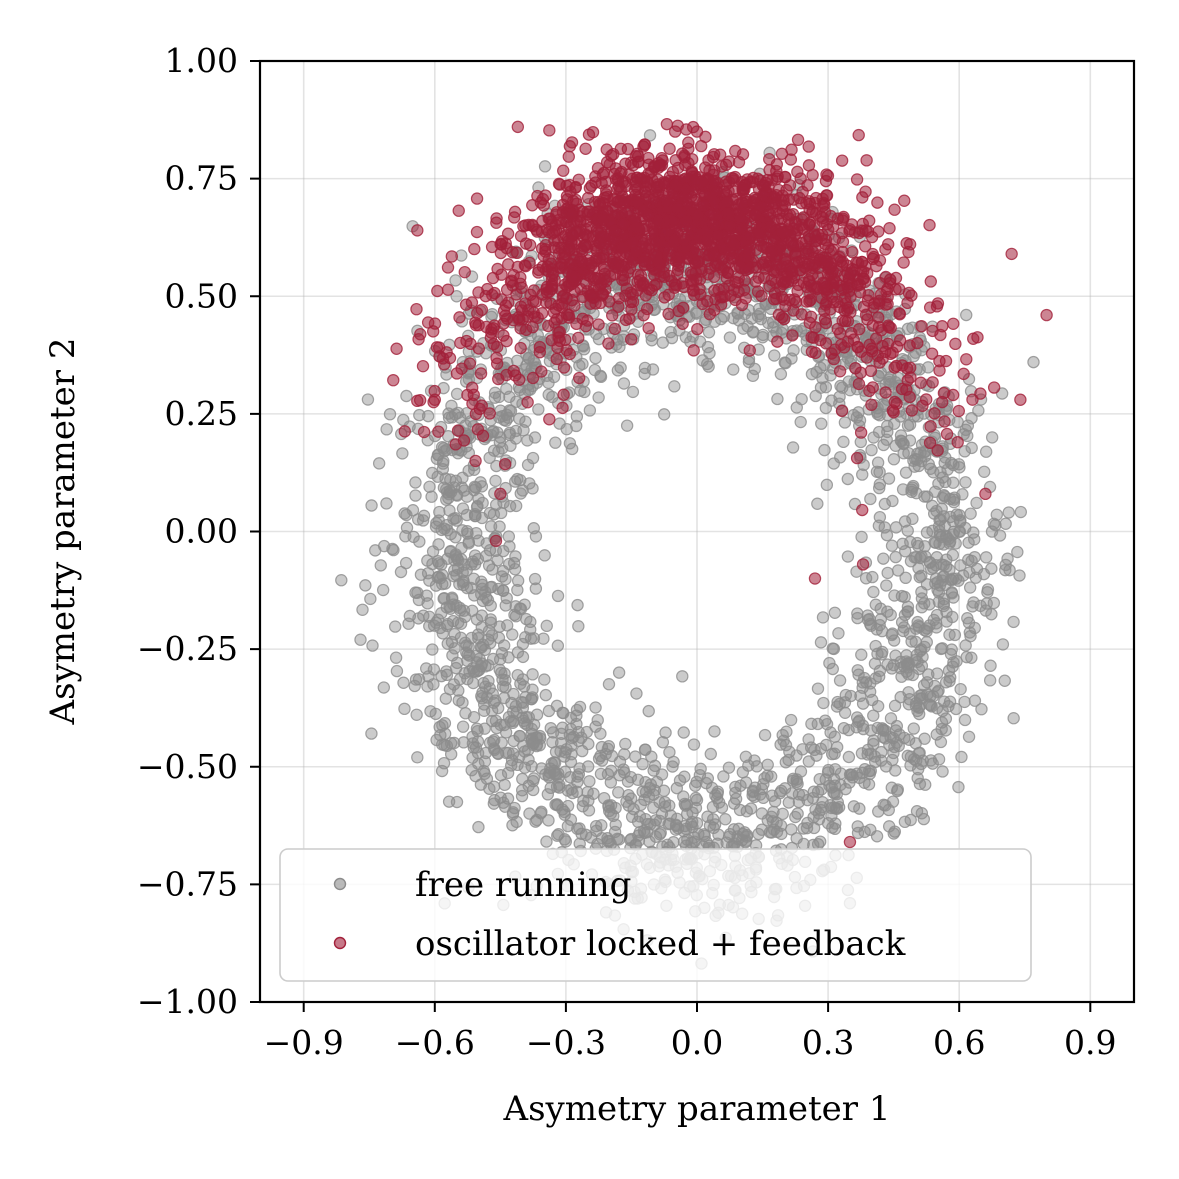  Describe the element at coordinates (304, 1042) in the screenshot. I see `x-tick-label: −0.9` at that location.